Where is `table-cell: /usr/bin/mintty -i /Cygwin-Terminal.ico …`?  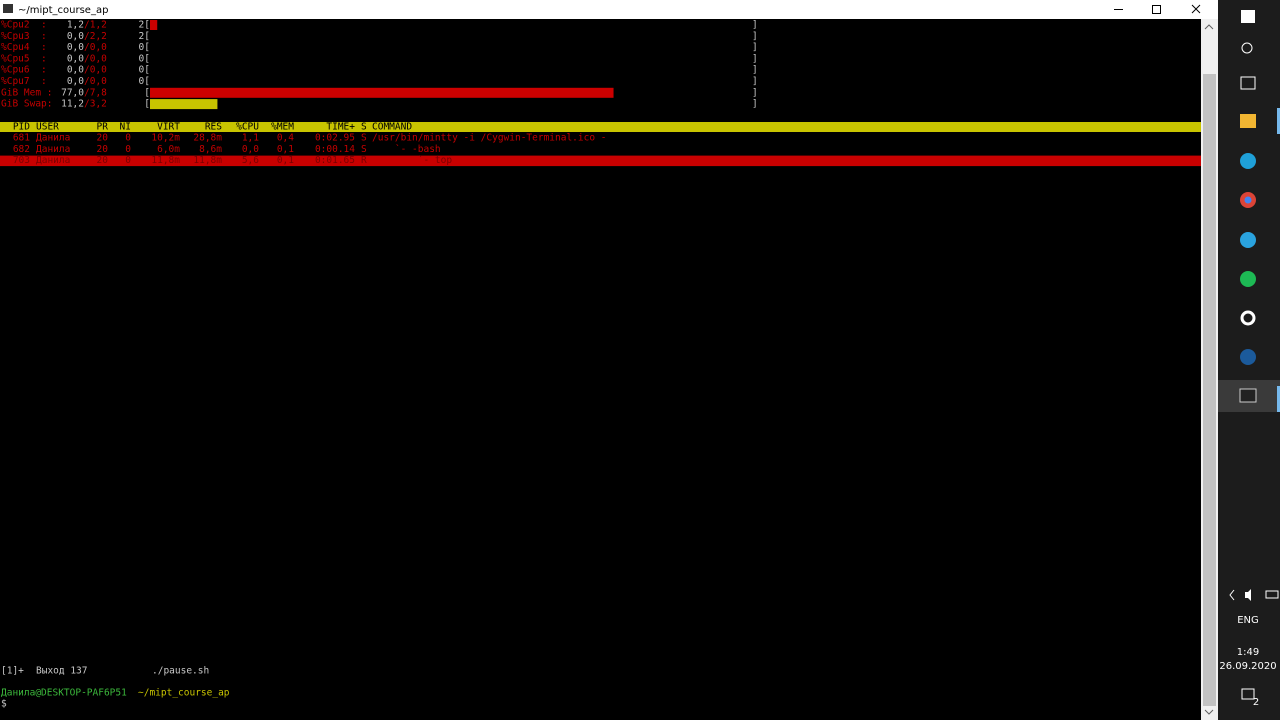
table-cell: /usr/bin/mintty -i /Cygwin-Terminal.ico … is located at coordinates (489, 138).